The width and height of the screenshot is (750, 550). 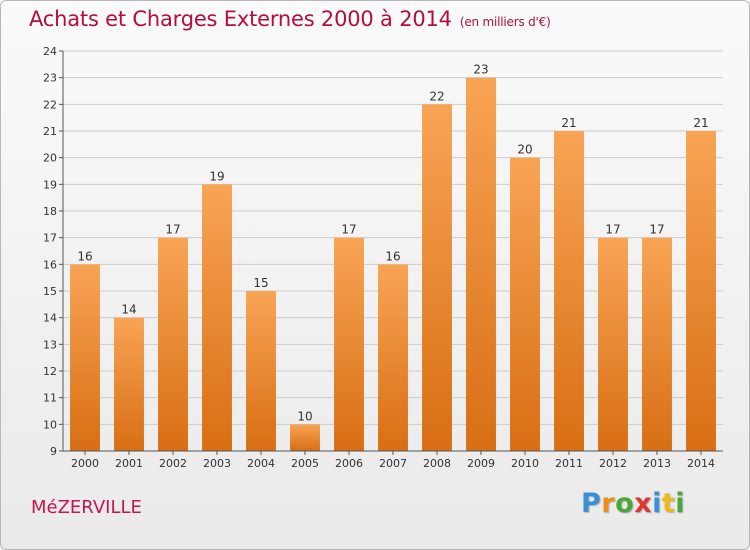 I want to click on y-tick-label: 22, so click(x=50, y=104).